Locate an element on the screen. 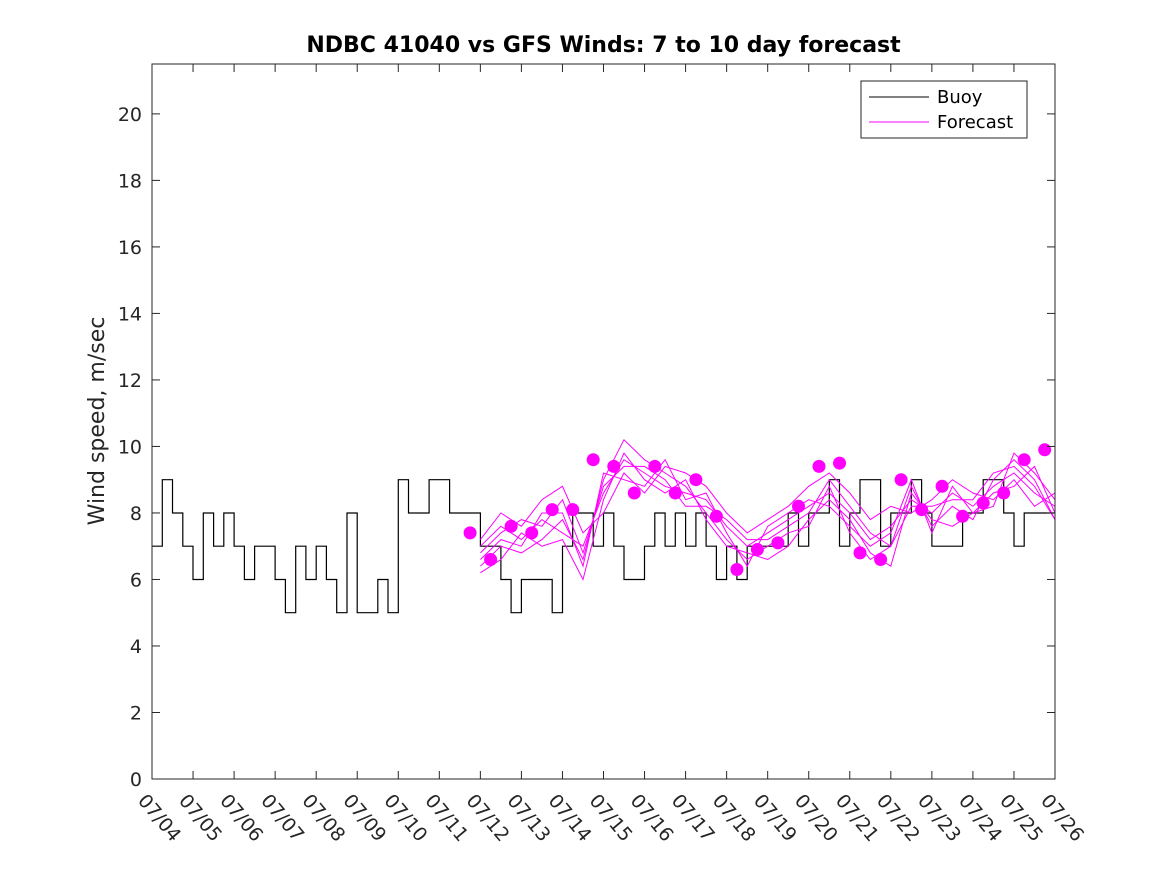  x-tick-label: 07/06 is located at coordinates (241, 818).